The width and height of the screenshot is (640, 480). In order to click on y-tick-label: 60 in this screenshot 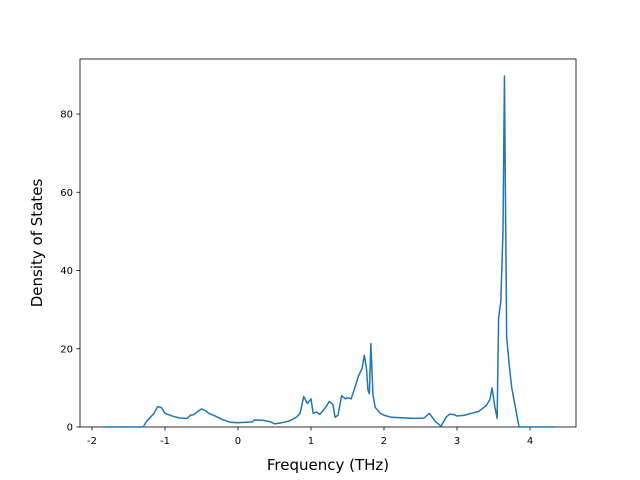, I will do `click(66, 193)`.